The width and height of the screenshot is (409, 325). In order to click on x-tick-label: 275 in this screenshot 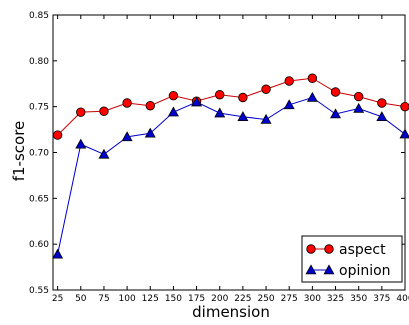, I will do `click(289, 299)`.